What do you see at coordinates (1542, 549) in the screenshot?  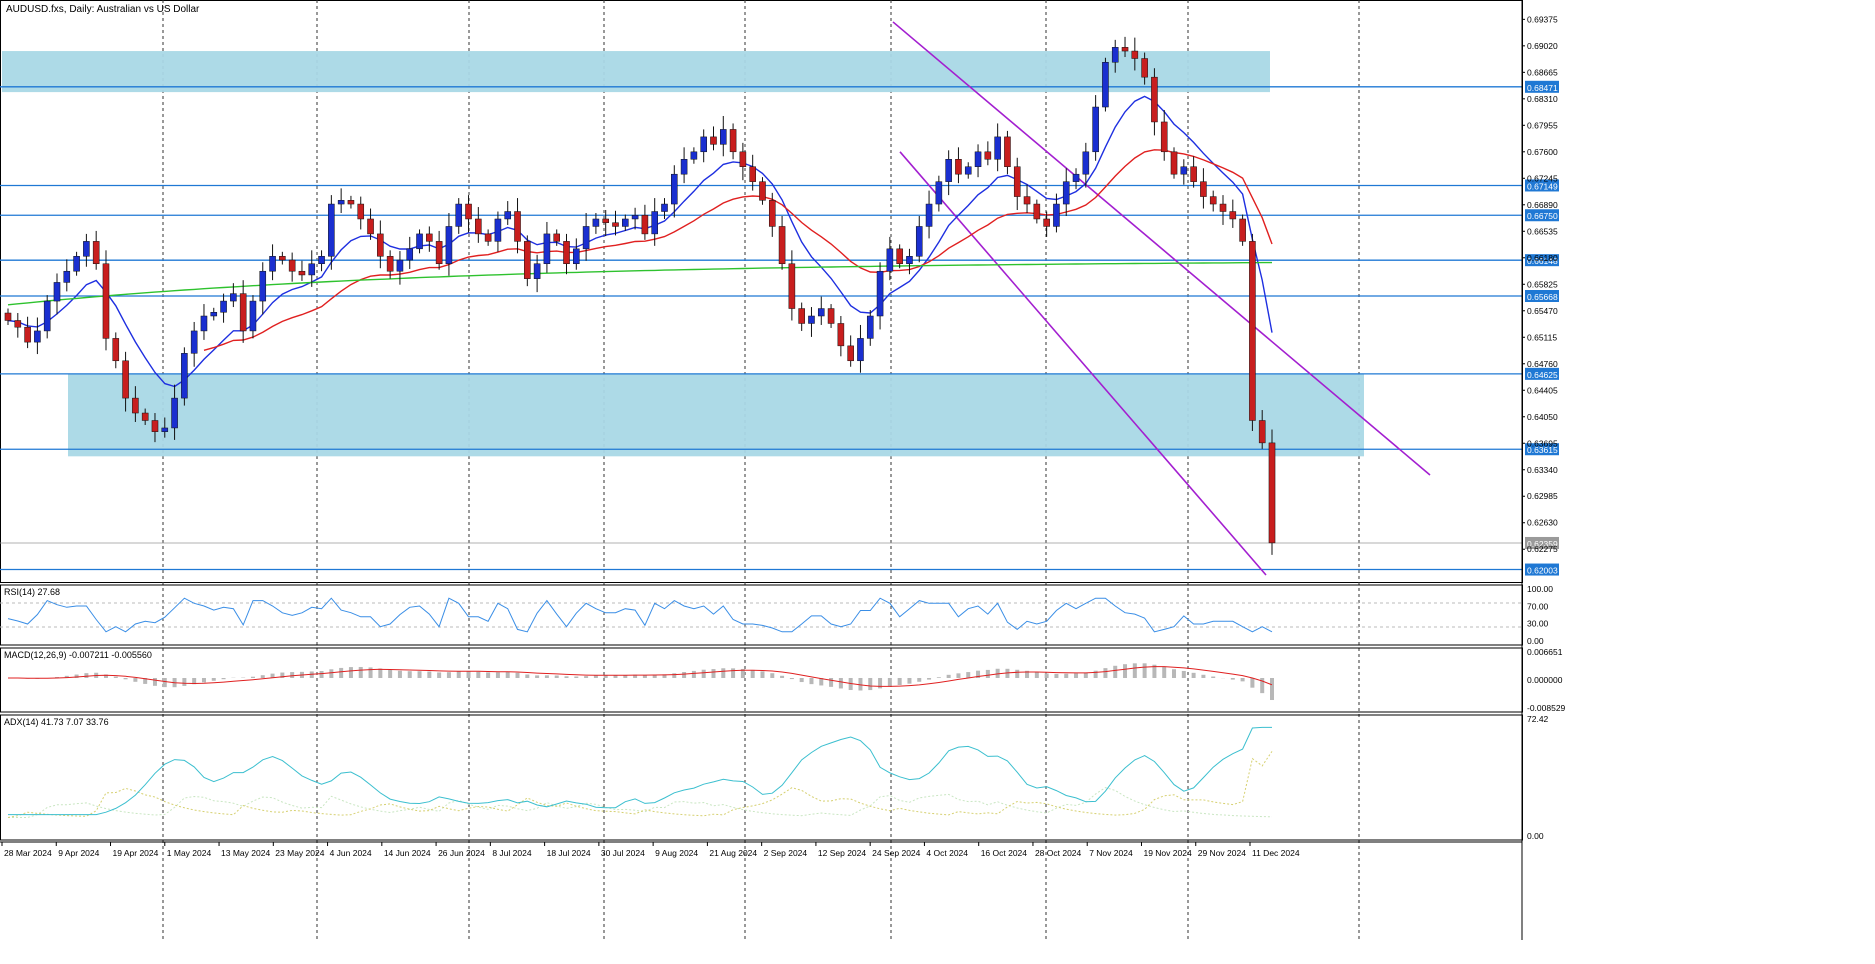 I see `price-tick-label: 0.62275` at bounding box center [1542, 549].